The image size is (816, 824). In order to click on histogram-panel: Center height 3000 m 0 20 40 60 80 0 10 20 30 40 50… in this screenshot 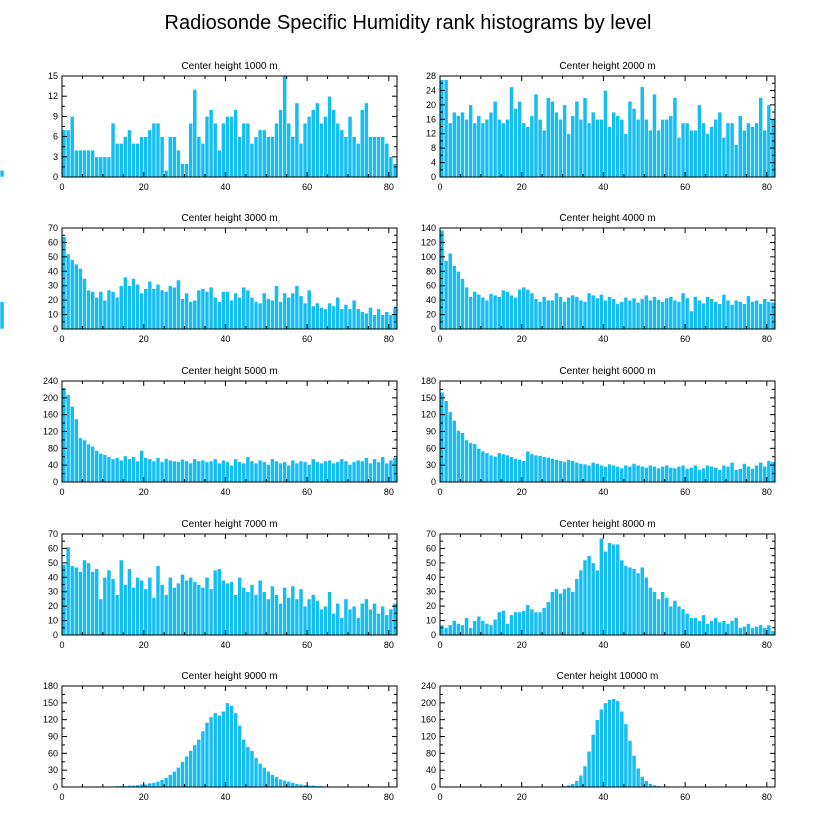, I will do `click(199, 278)`.